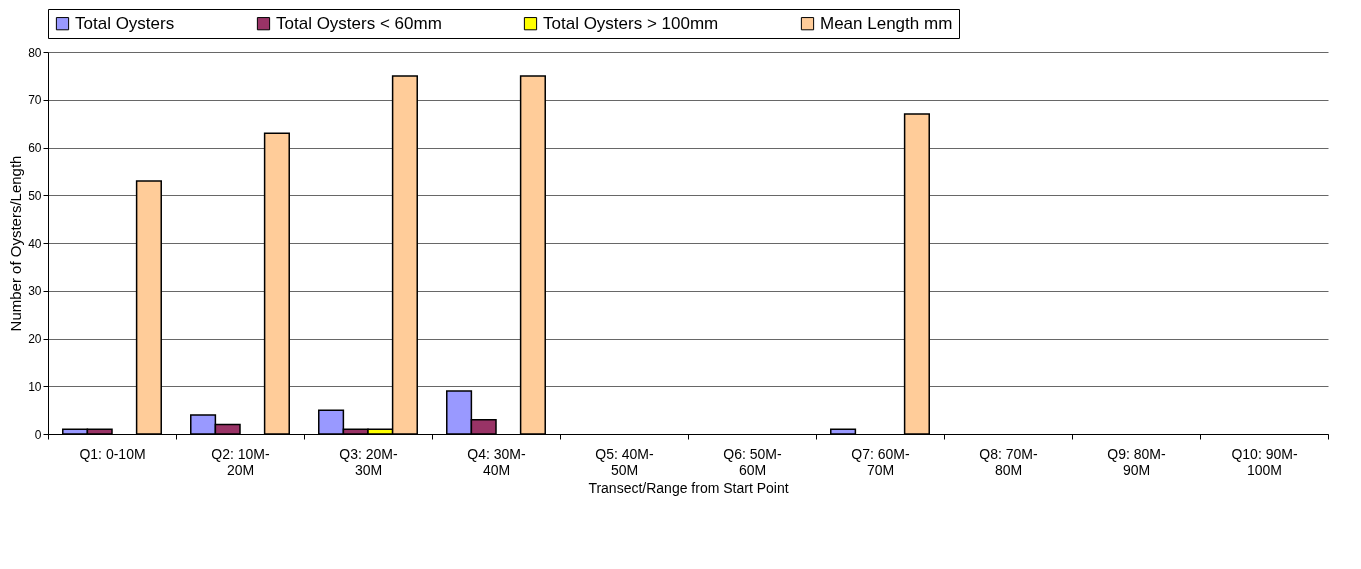 This screenshot has width=1361, height=569. What do you see at coordinates (112, 453) in the screenshot?
I see `x-tick-label: Q1: 0-10M` at bounding box center [112, 453].